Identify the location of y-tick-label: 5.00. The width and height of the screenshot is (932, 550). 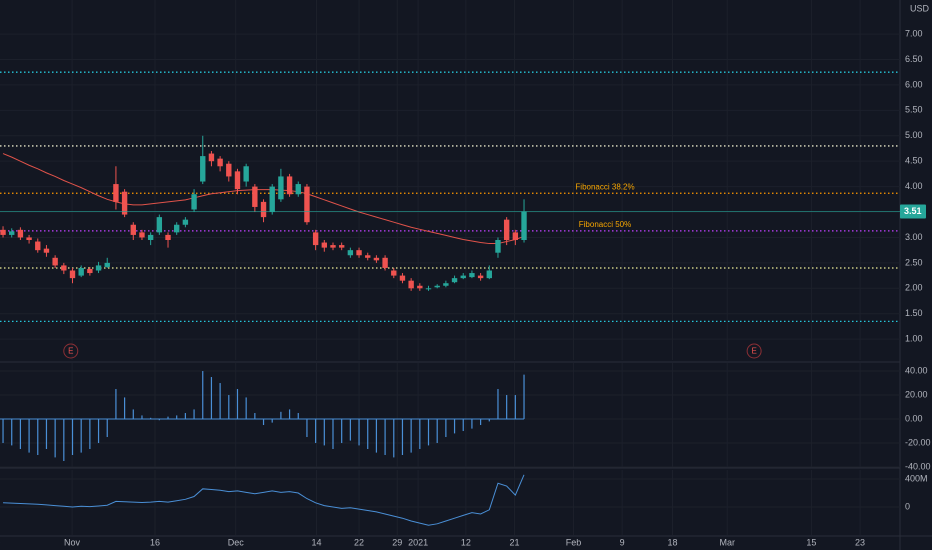
(914, 135).